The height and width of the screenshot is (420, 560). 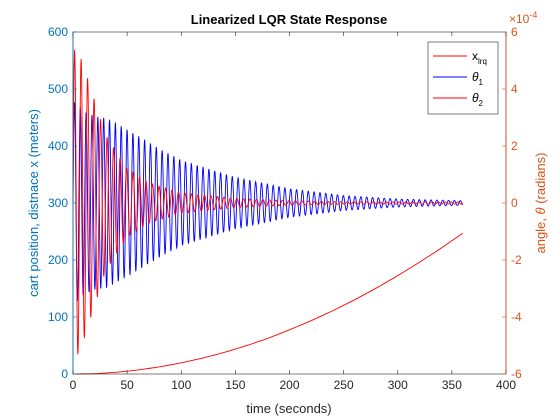 What do you see at coordinates (478, 99) in the screenshot?
I see `legend-label-theta2: θ2` at bounding box center [478, 99].